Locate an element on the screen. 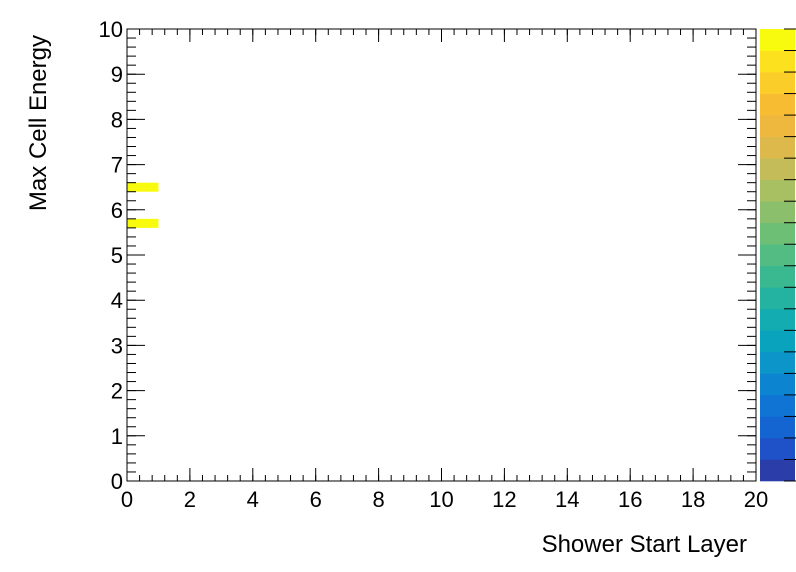  x-tick-label: 0 is located at coordinates (127, 499).